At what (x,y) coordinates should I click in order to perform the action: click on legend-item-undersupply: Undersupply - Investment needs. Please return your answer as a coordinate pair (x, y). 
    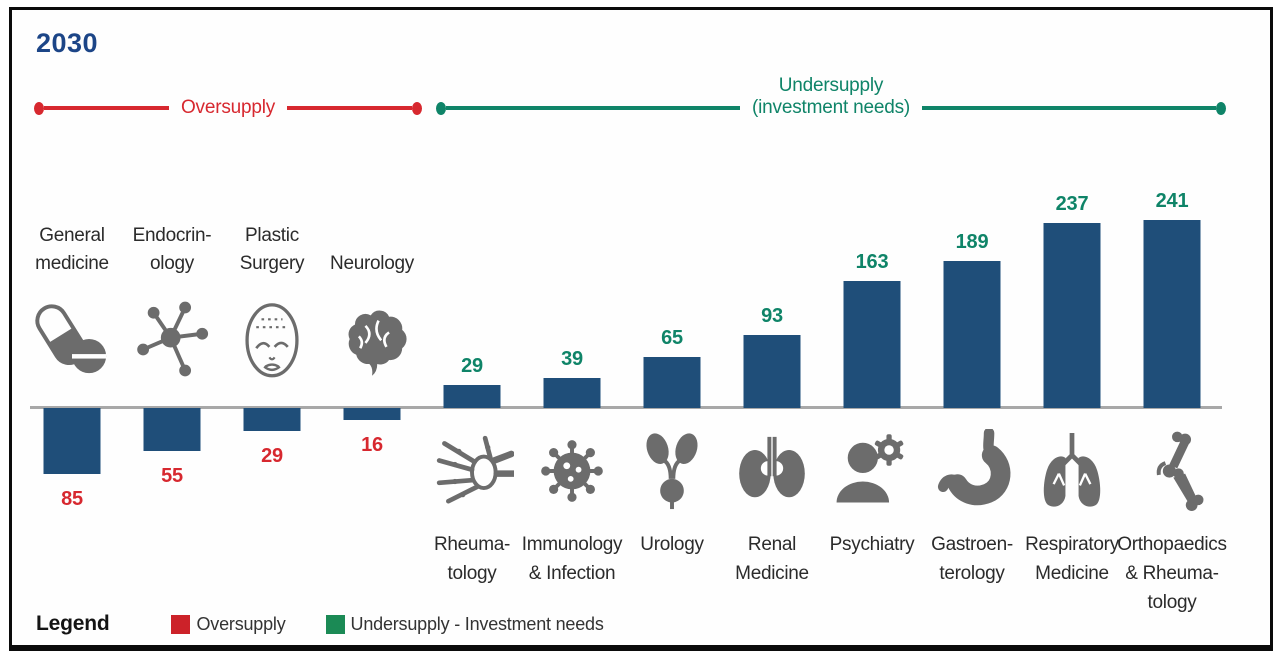
    Looking at the image, I should click on (464, 624).